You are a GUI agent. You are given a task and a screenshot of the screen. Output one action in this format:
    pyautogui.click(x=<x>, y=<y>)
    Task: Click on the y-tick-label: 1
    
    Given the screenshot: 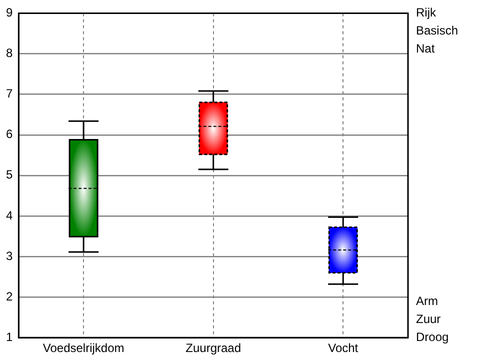 What is the action you would take?
    pyautogui.click(x=9, y=337)
    